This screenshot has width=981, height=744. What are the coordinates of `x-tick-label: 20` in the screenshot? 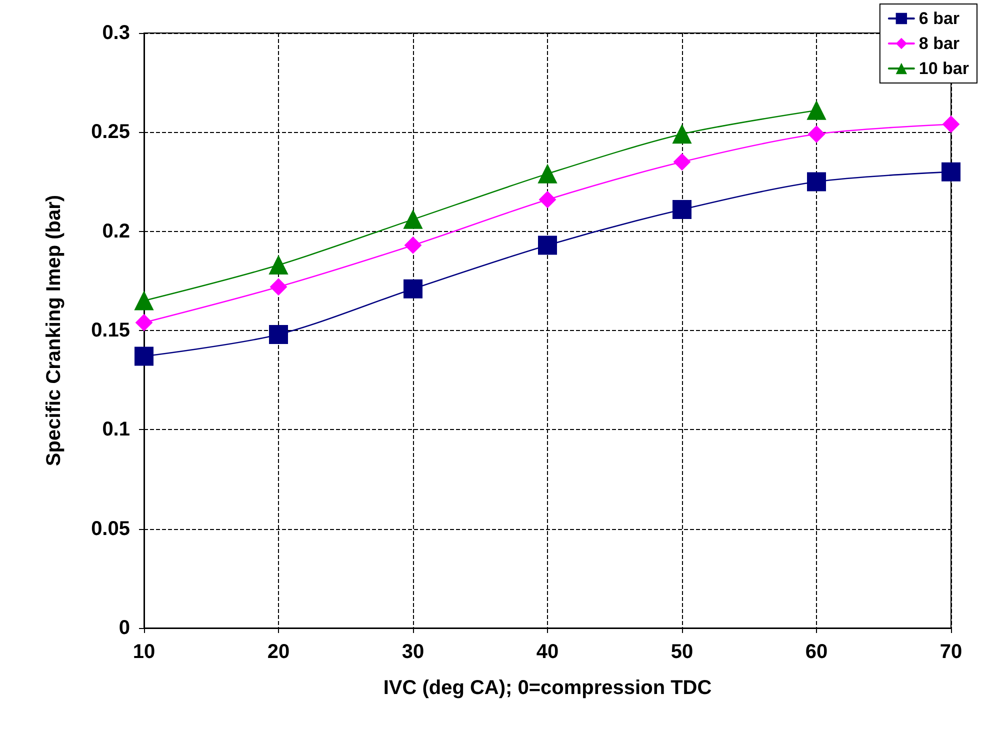 It's located at (278, 652).